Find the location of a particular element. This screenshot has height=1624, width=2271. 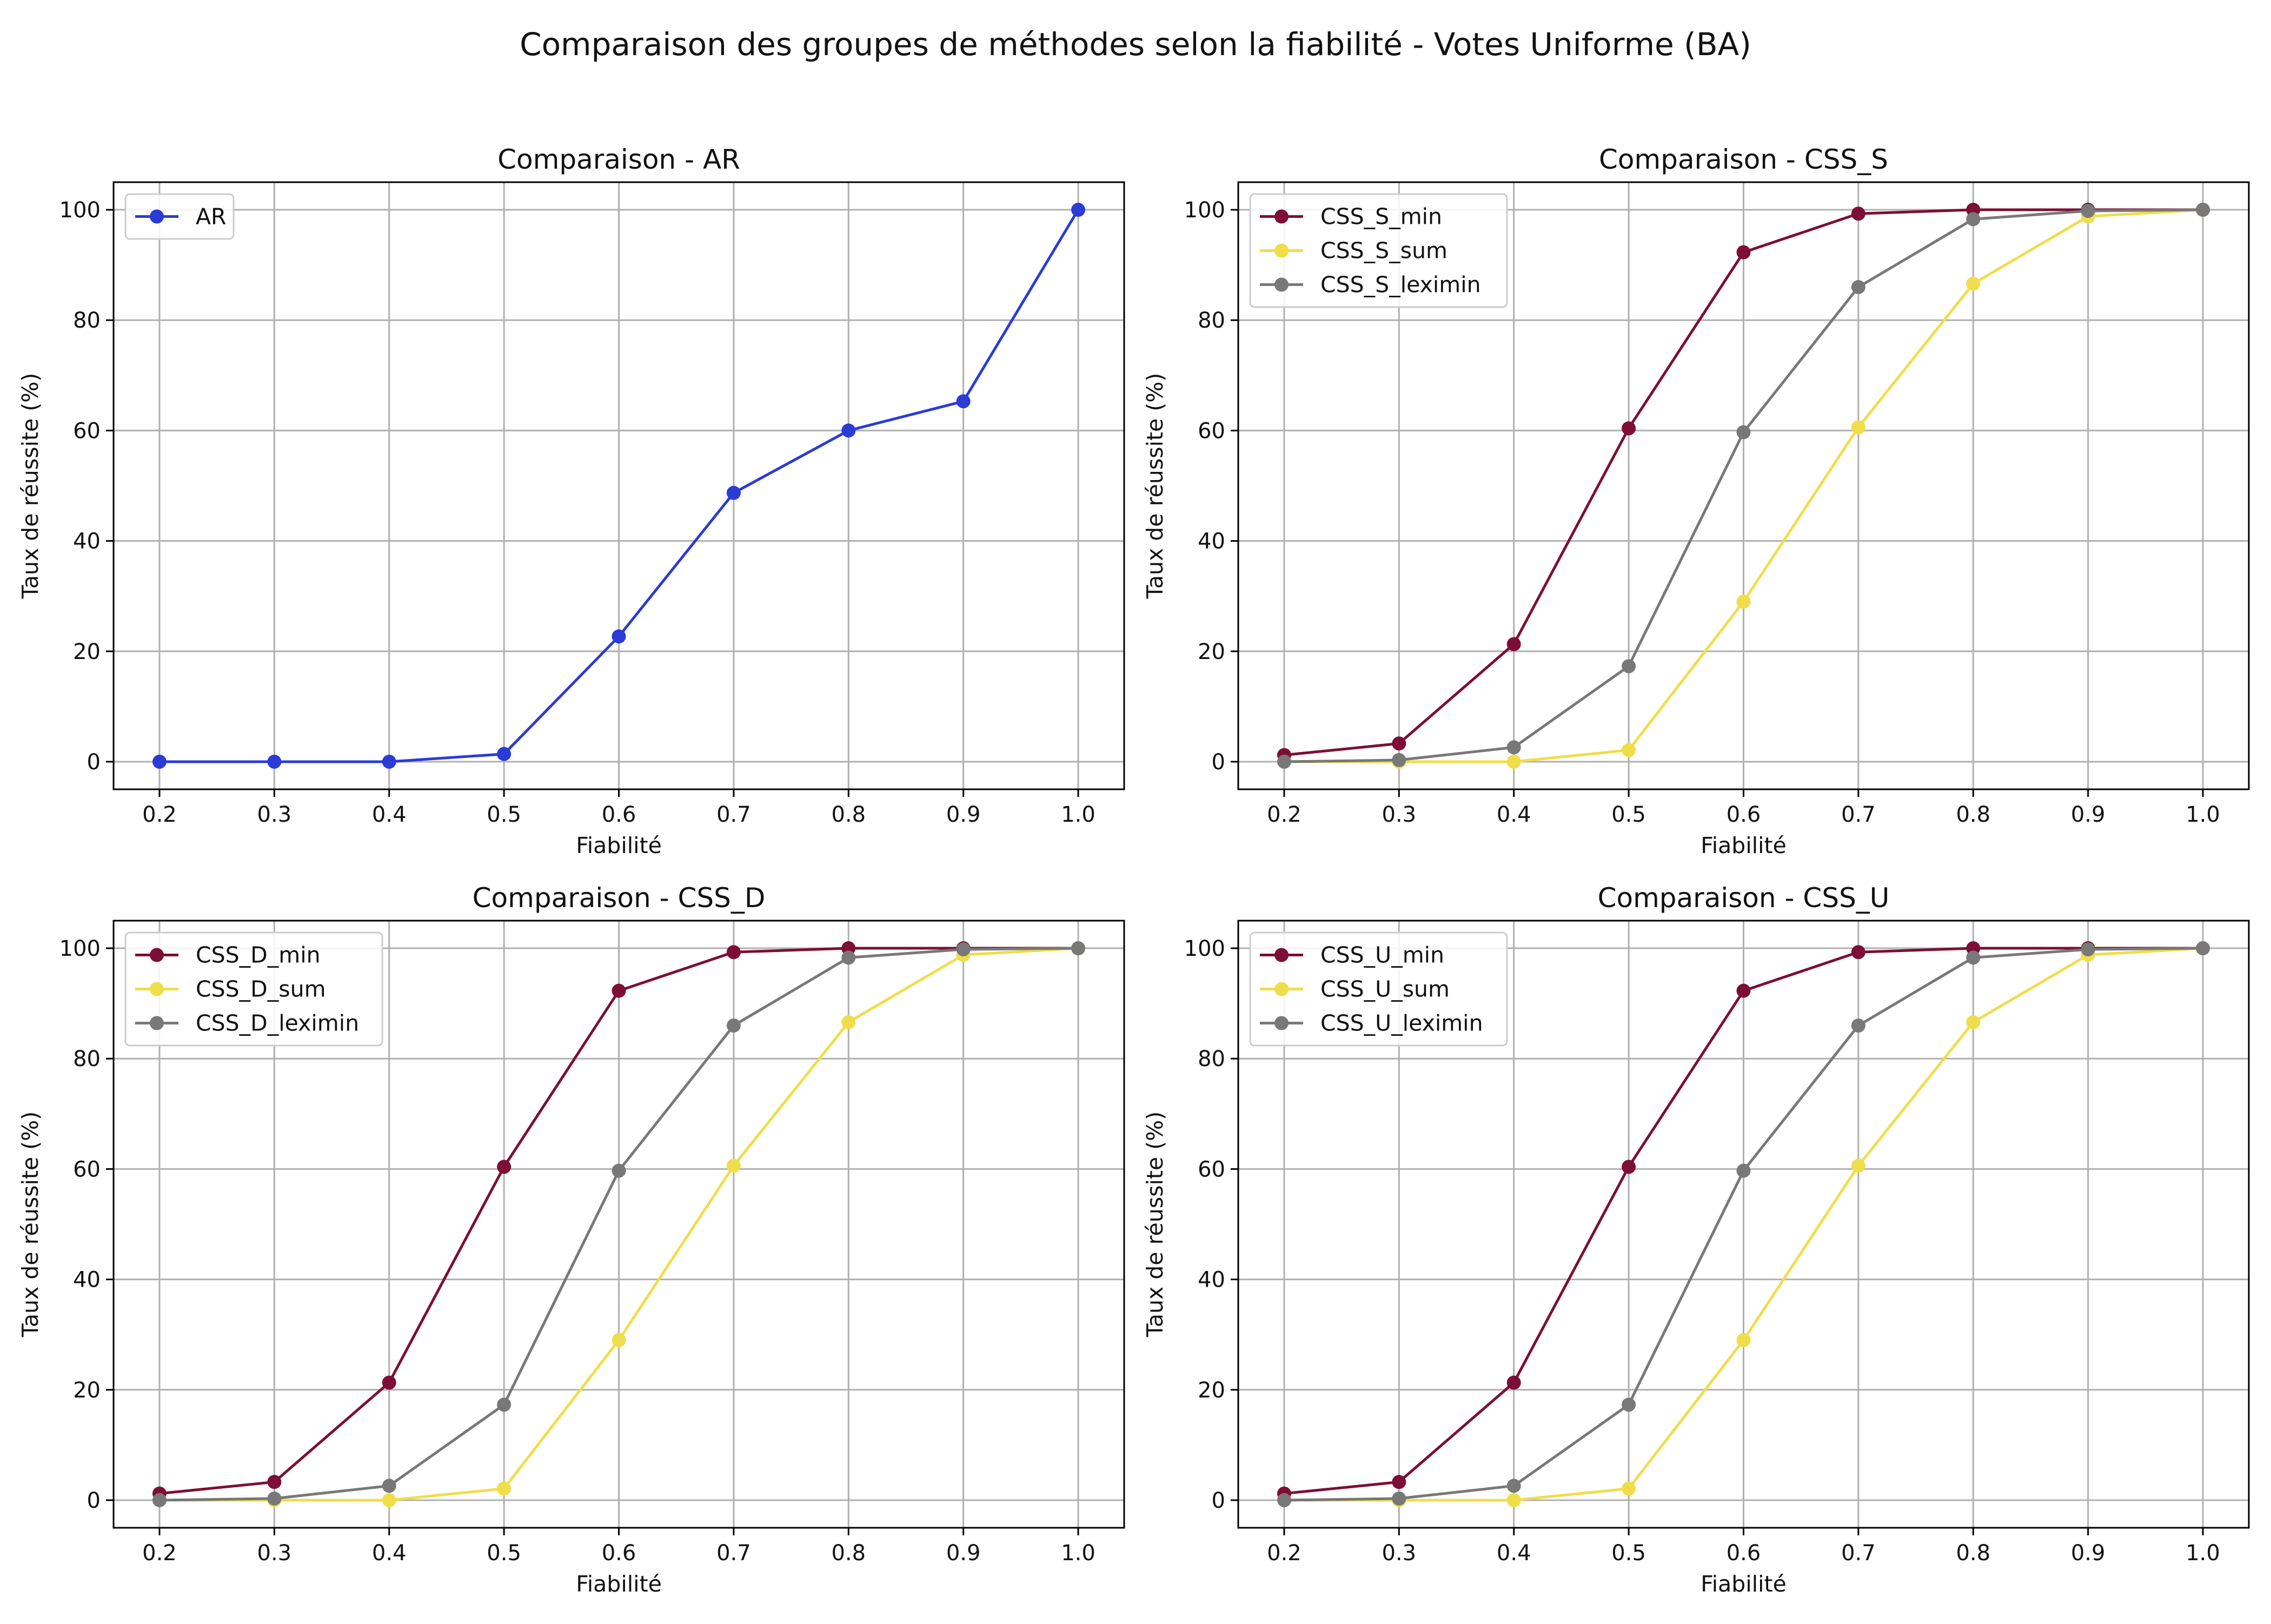

subplot-title: Comparaison - CSS_U is located at coordinates (1744, 898).